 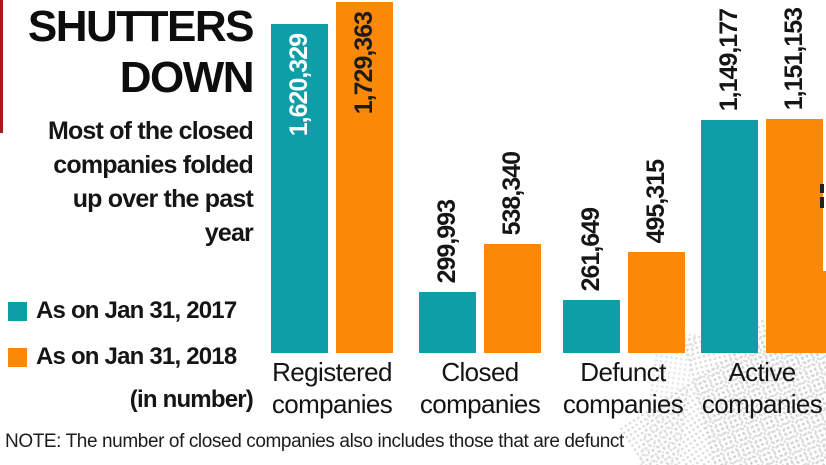 What do you see at coordinates (17, 357) in the screenshot?
I see `legend-swatch-2018` at bounding box center [17, 357].